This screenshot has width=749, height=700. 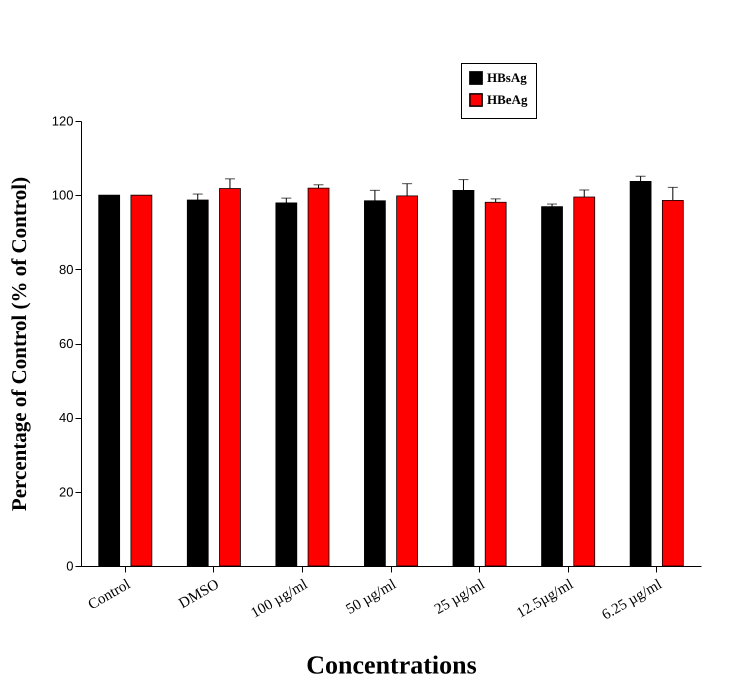 I want to click on y-tick-label: 40, so click(x=66, y=418).